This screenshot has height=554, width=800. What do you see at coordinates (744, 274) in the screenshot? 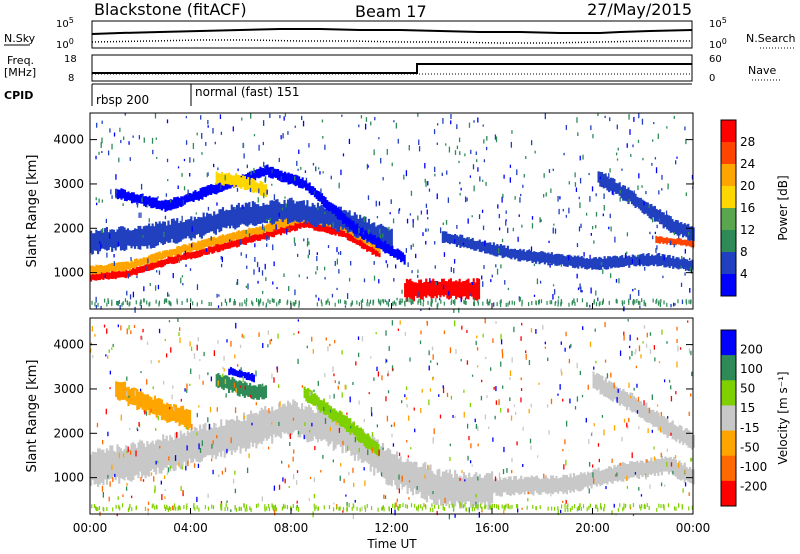
I see `power-colorbar-tick-6: 4` at bounding box center [744, 274].